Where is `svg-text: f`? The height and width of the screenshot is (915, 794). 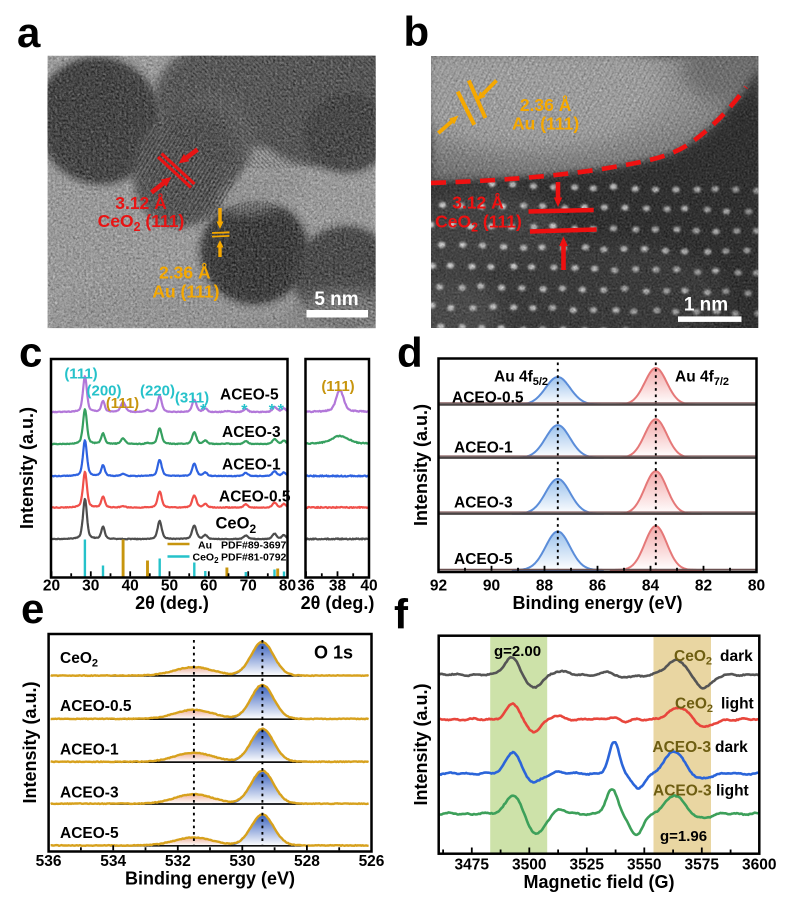
svg-text: f is located at coordinates (401, 614).